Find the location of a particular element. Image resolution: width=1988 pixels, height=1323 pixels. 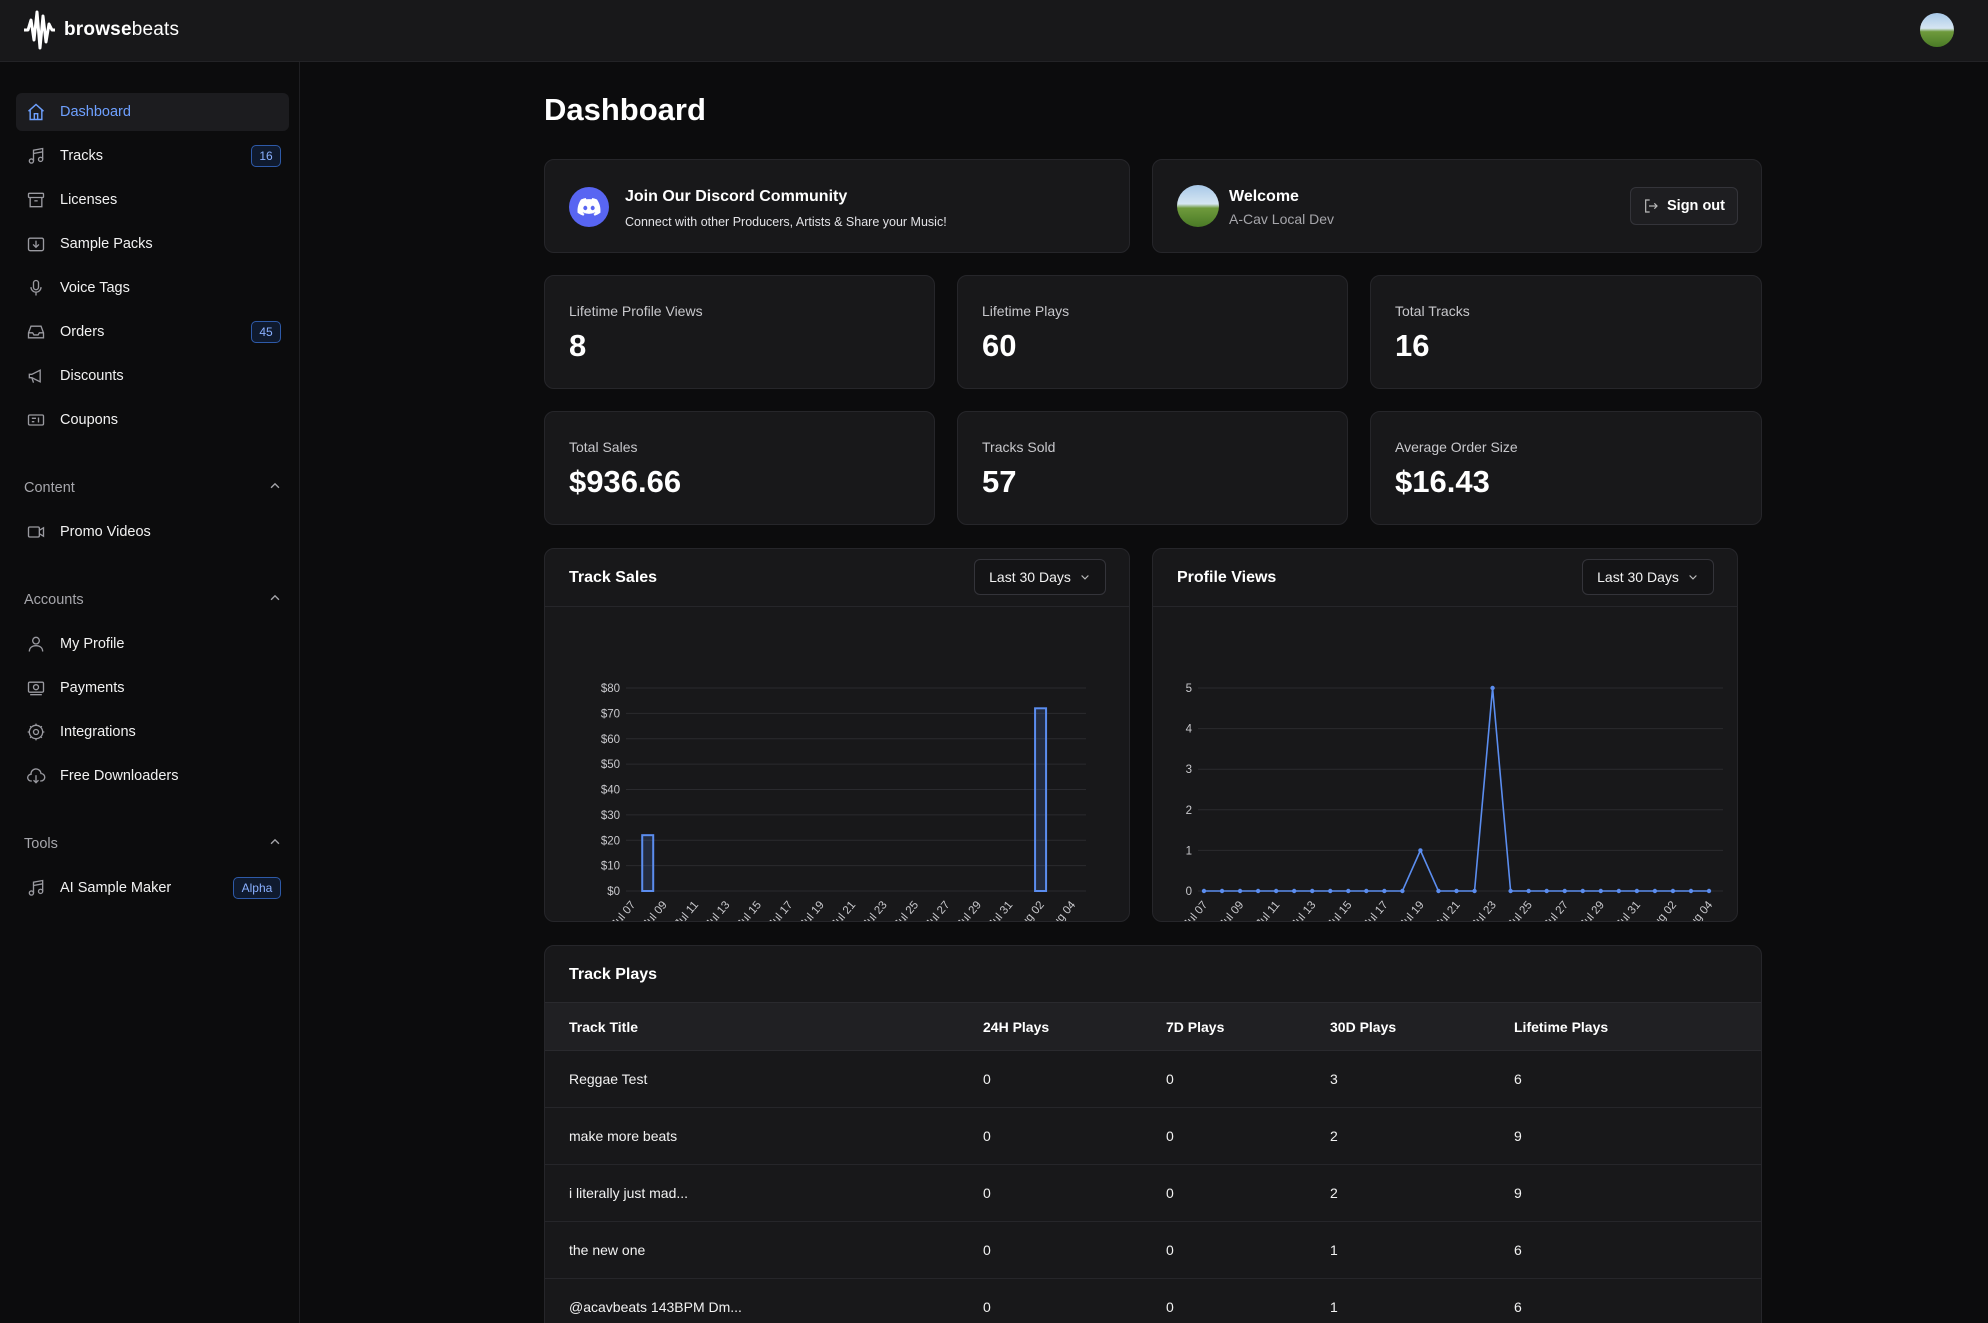

section-header-accounts: Accounts is located at coordinates (153, 600).